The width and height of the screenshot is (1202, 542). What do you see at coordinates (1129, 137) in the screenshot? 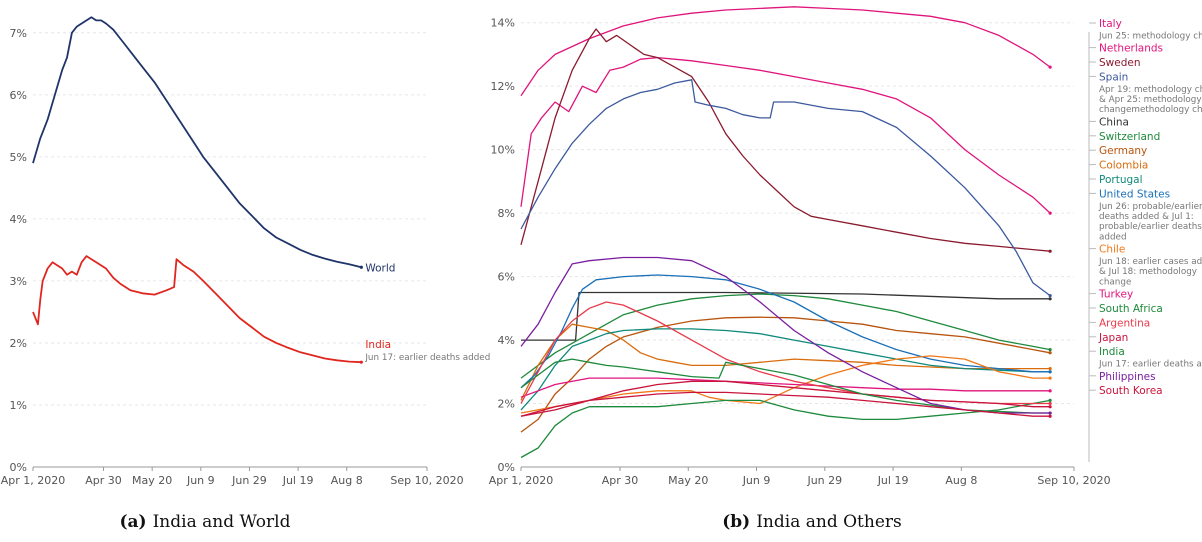
I see `legend-label-switzerland: Switzerland` at bounding box center [1129, 137].